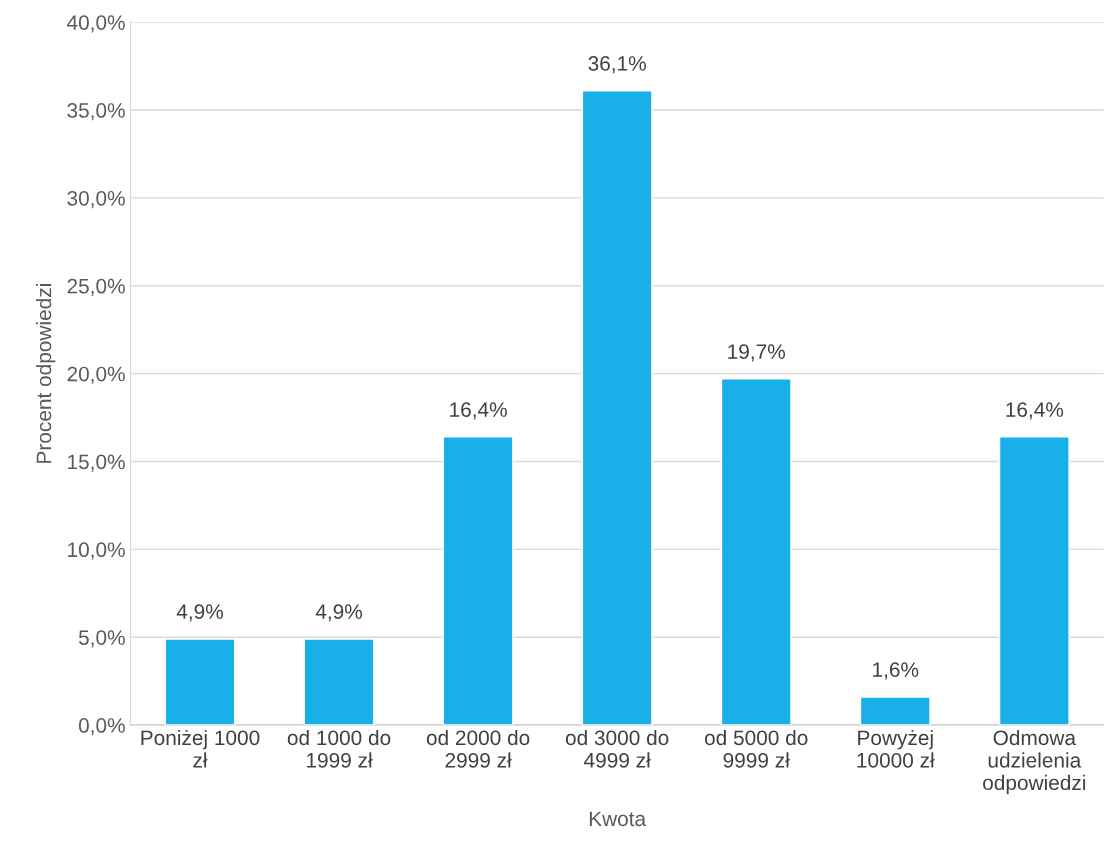 The width and height of the screenshot is (1115, 854). I want to click on x-tick-label: Odmowa udzielenia odpowiedzi, so click(1034, 762).